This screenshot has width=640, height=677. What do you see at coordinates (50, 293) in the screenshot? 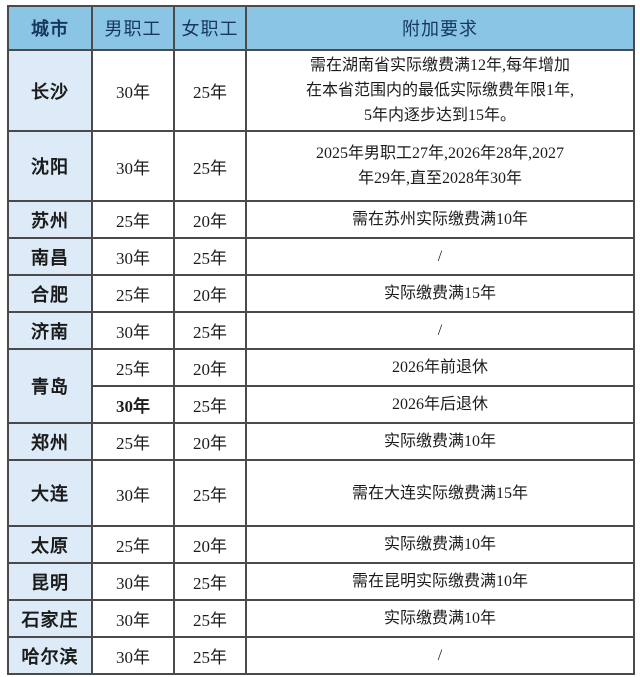
I see `city-cell: 合肥` at bounding box center [50, 293].